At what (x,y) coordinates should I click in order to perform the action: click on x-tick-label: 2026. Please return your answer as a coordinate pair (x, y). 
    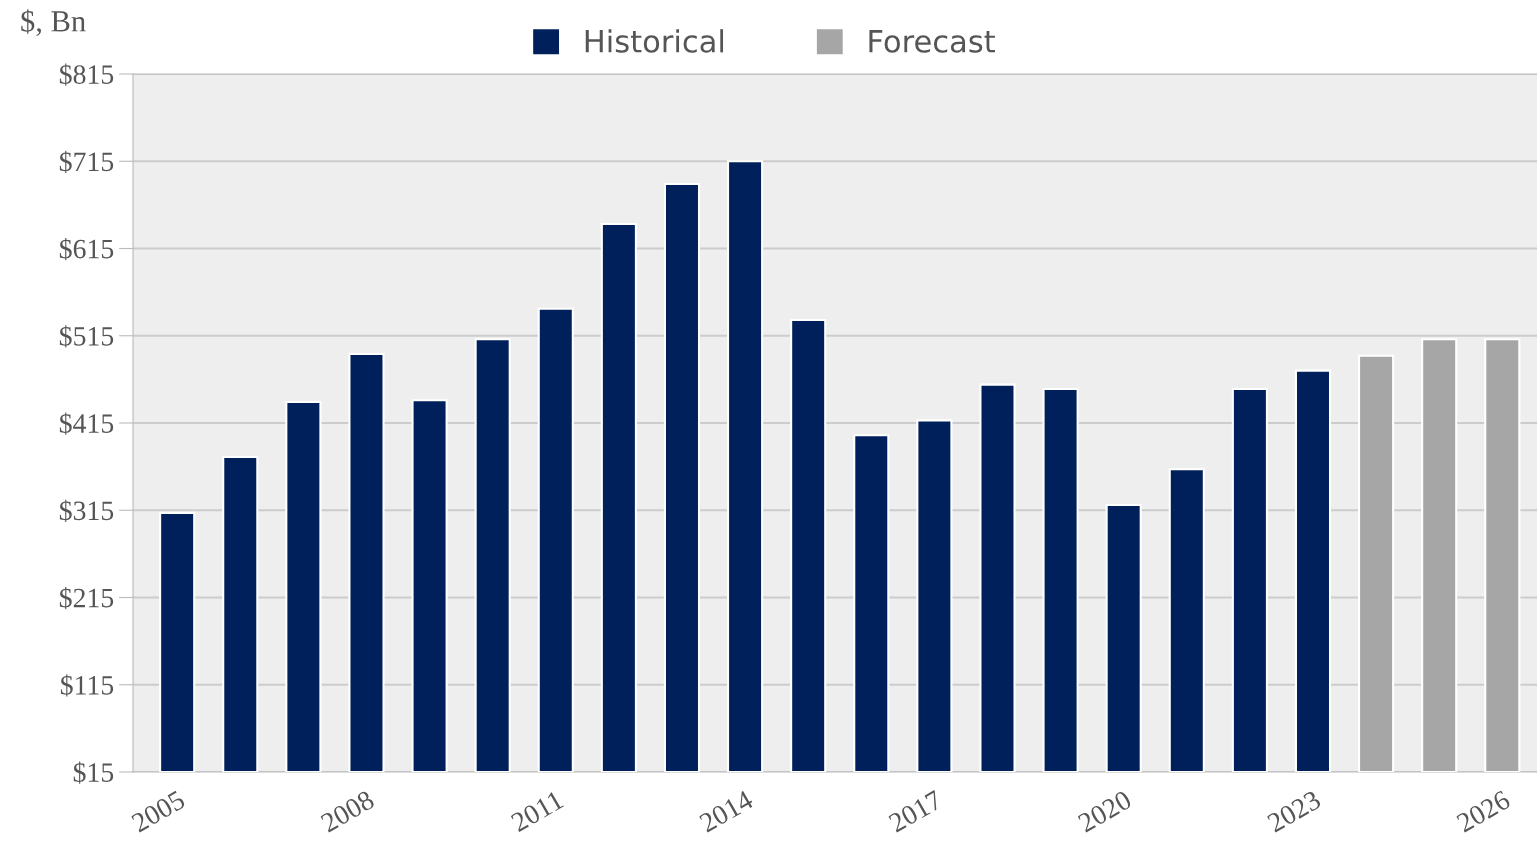
    Looking at the image, I should click on (1483, 811).